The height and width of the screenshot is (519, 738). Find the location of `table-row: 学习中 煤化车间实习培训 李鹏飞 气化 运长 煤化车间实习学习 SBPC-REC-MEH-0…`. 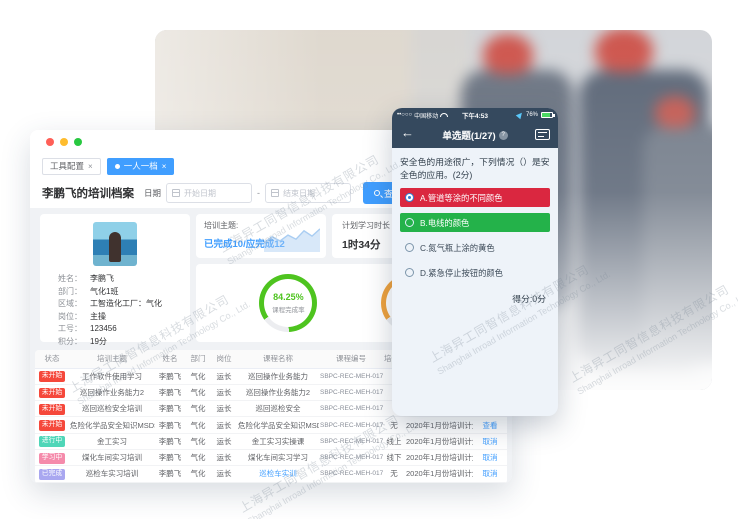

table-row: 学习中 煤化车间实习培训 李鹏飞 气化 运长 煤化车间实习学习 SBPC-REC-MEH-0… is located at coordinates (271, 458).